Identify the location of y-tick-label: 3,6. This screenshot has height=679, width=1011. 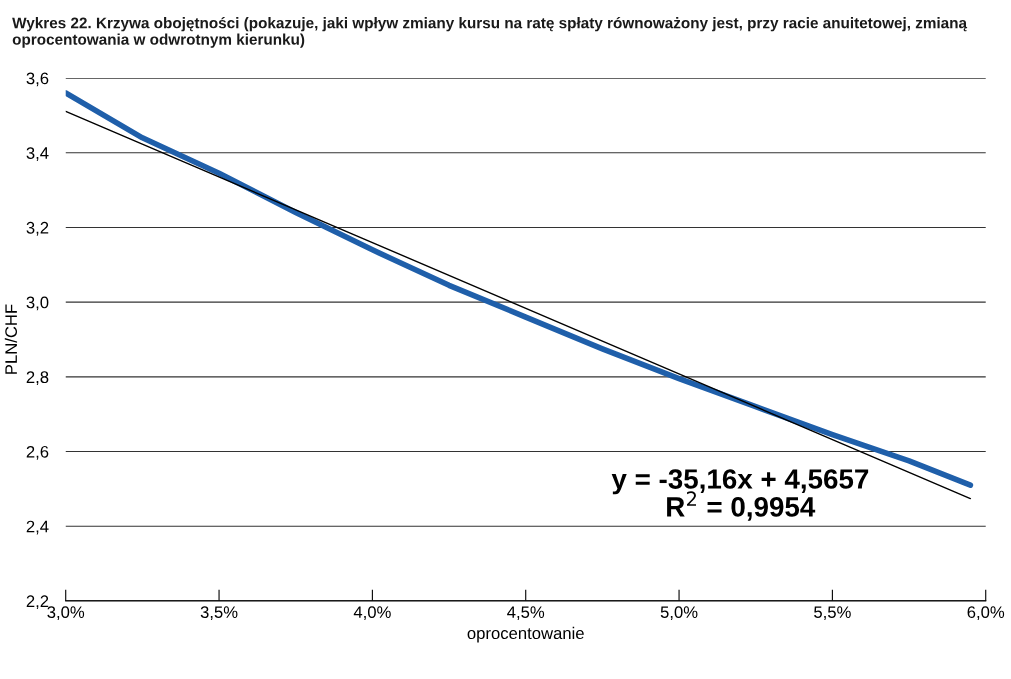
(37, 79).